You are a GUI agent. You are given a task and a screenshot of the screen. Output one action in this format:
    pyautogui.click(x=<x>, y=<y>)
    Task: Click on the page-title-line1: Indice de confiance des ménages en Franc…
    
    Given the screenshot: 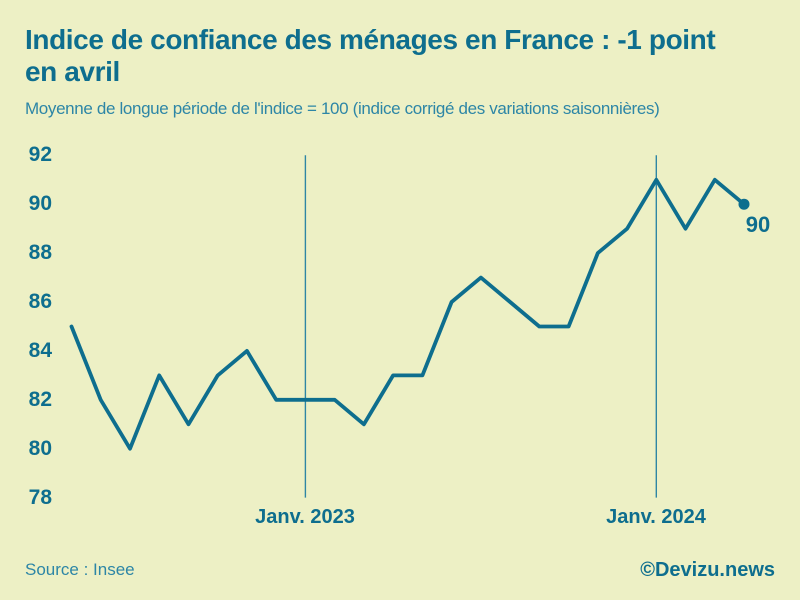 What is the action you would take?
    pyautogui.click(x=370, y=39)
    